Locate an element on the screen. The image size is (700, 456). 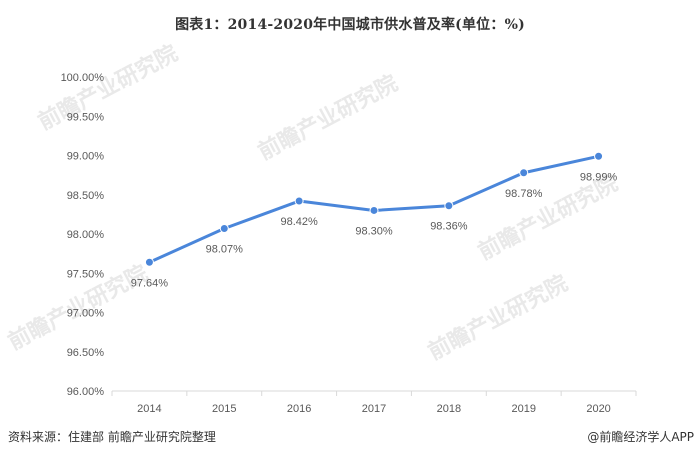
source-note: 资料来源：住建部 前瞻产业研究院整理 is located at coordinates (112, 437).